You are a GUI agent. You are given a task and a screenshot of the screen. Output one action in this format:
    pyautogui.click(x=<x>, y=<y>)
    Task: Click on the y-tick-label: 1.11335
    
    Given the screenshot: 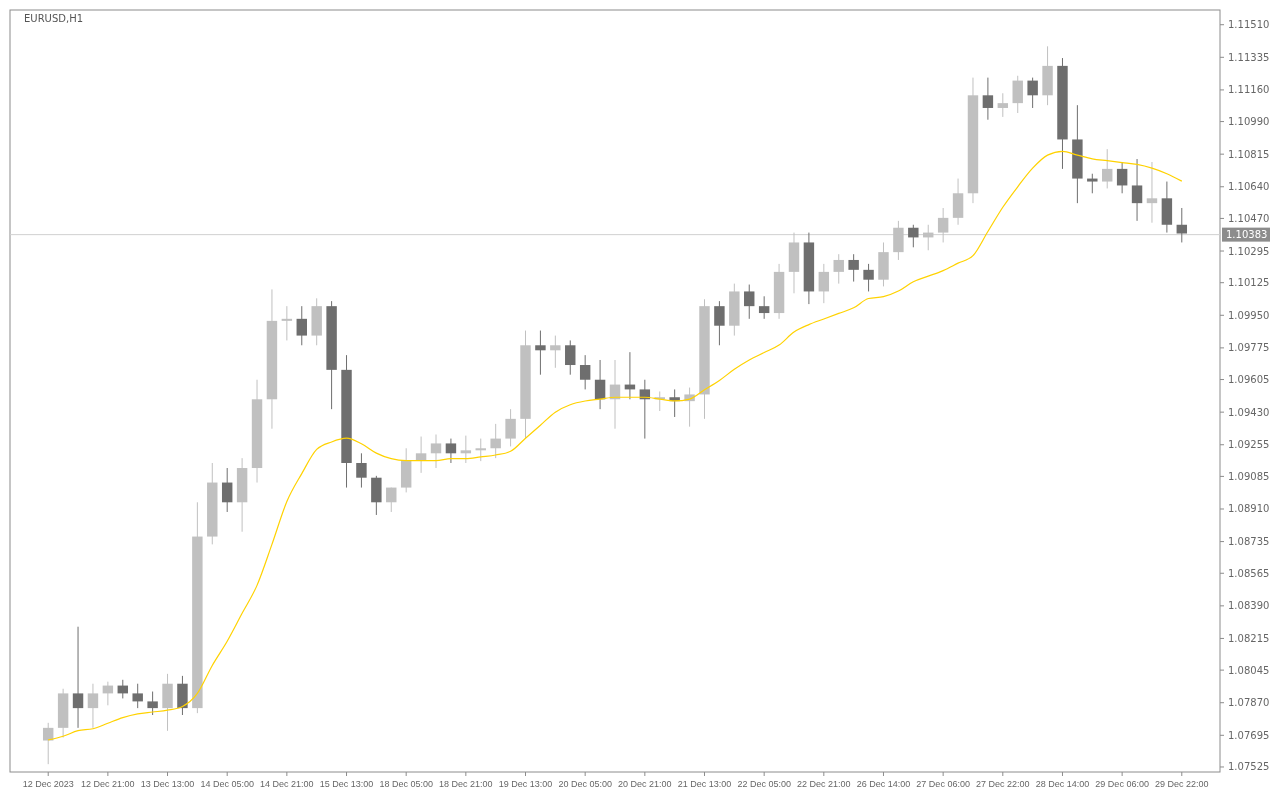 What is the action you would take?
    pyautogui.click(x=1249, y=57)
    